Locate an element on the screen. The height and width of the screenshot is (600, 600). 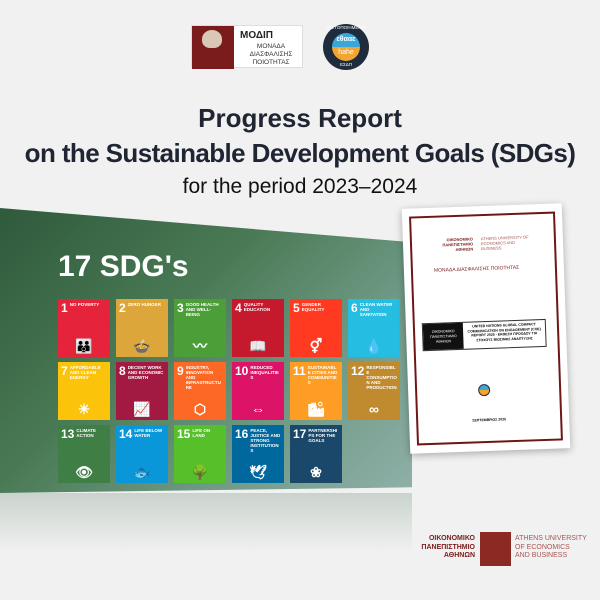
sdg-label: INDUSTRY, INNOVATION AND INFRASTRUCTURE is located at coordinates (203, 377).